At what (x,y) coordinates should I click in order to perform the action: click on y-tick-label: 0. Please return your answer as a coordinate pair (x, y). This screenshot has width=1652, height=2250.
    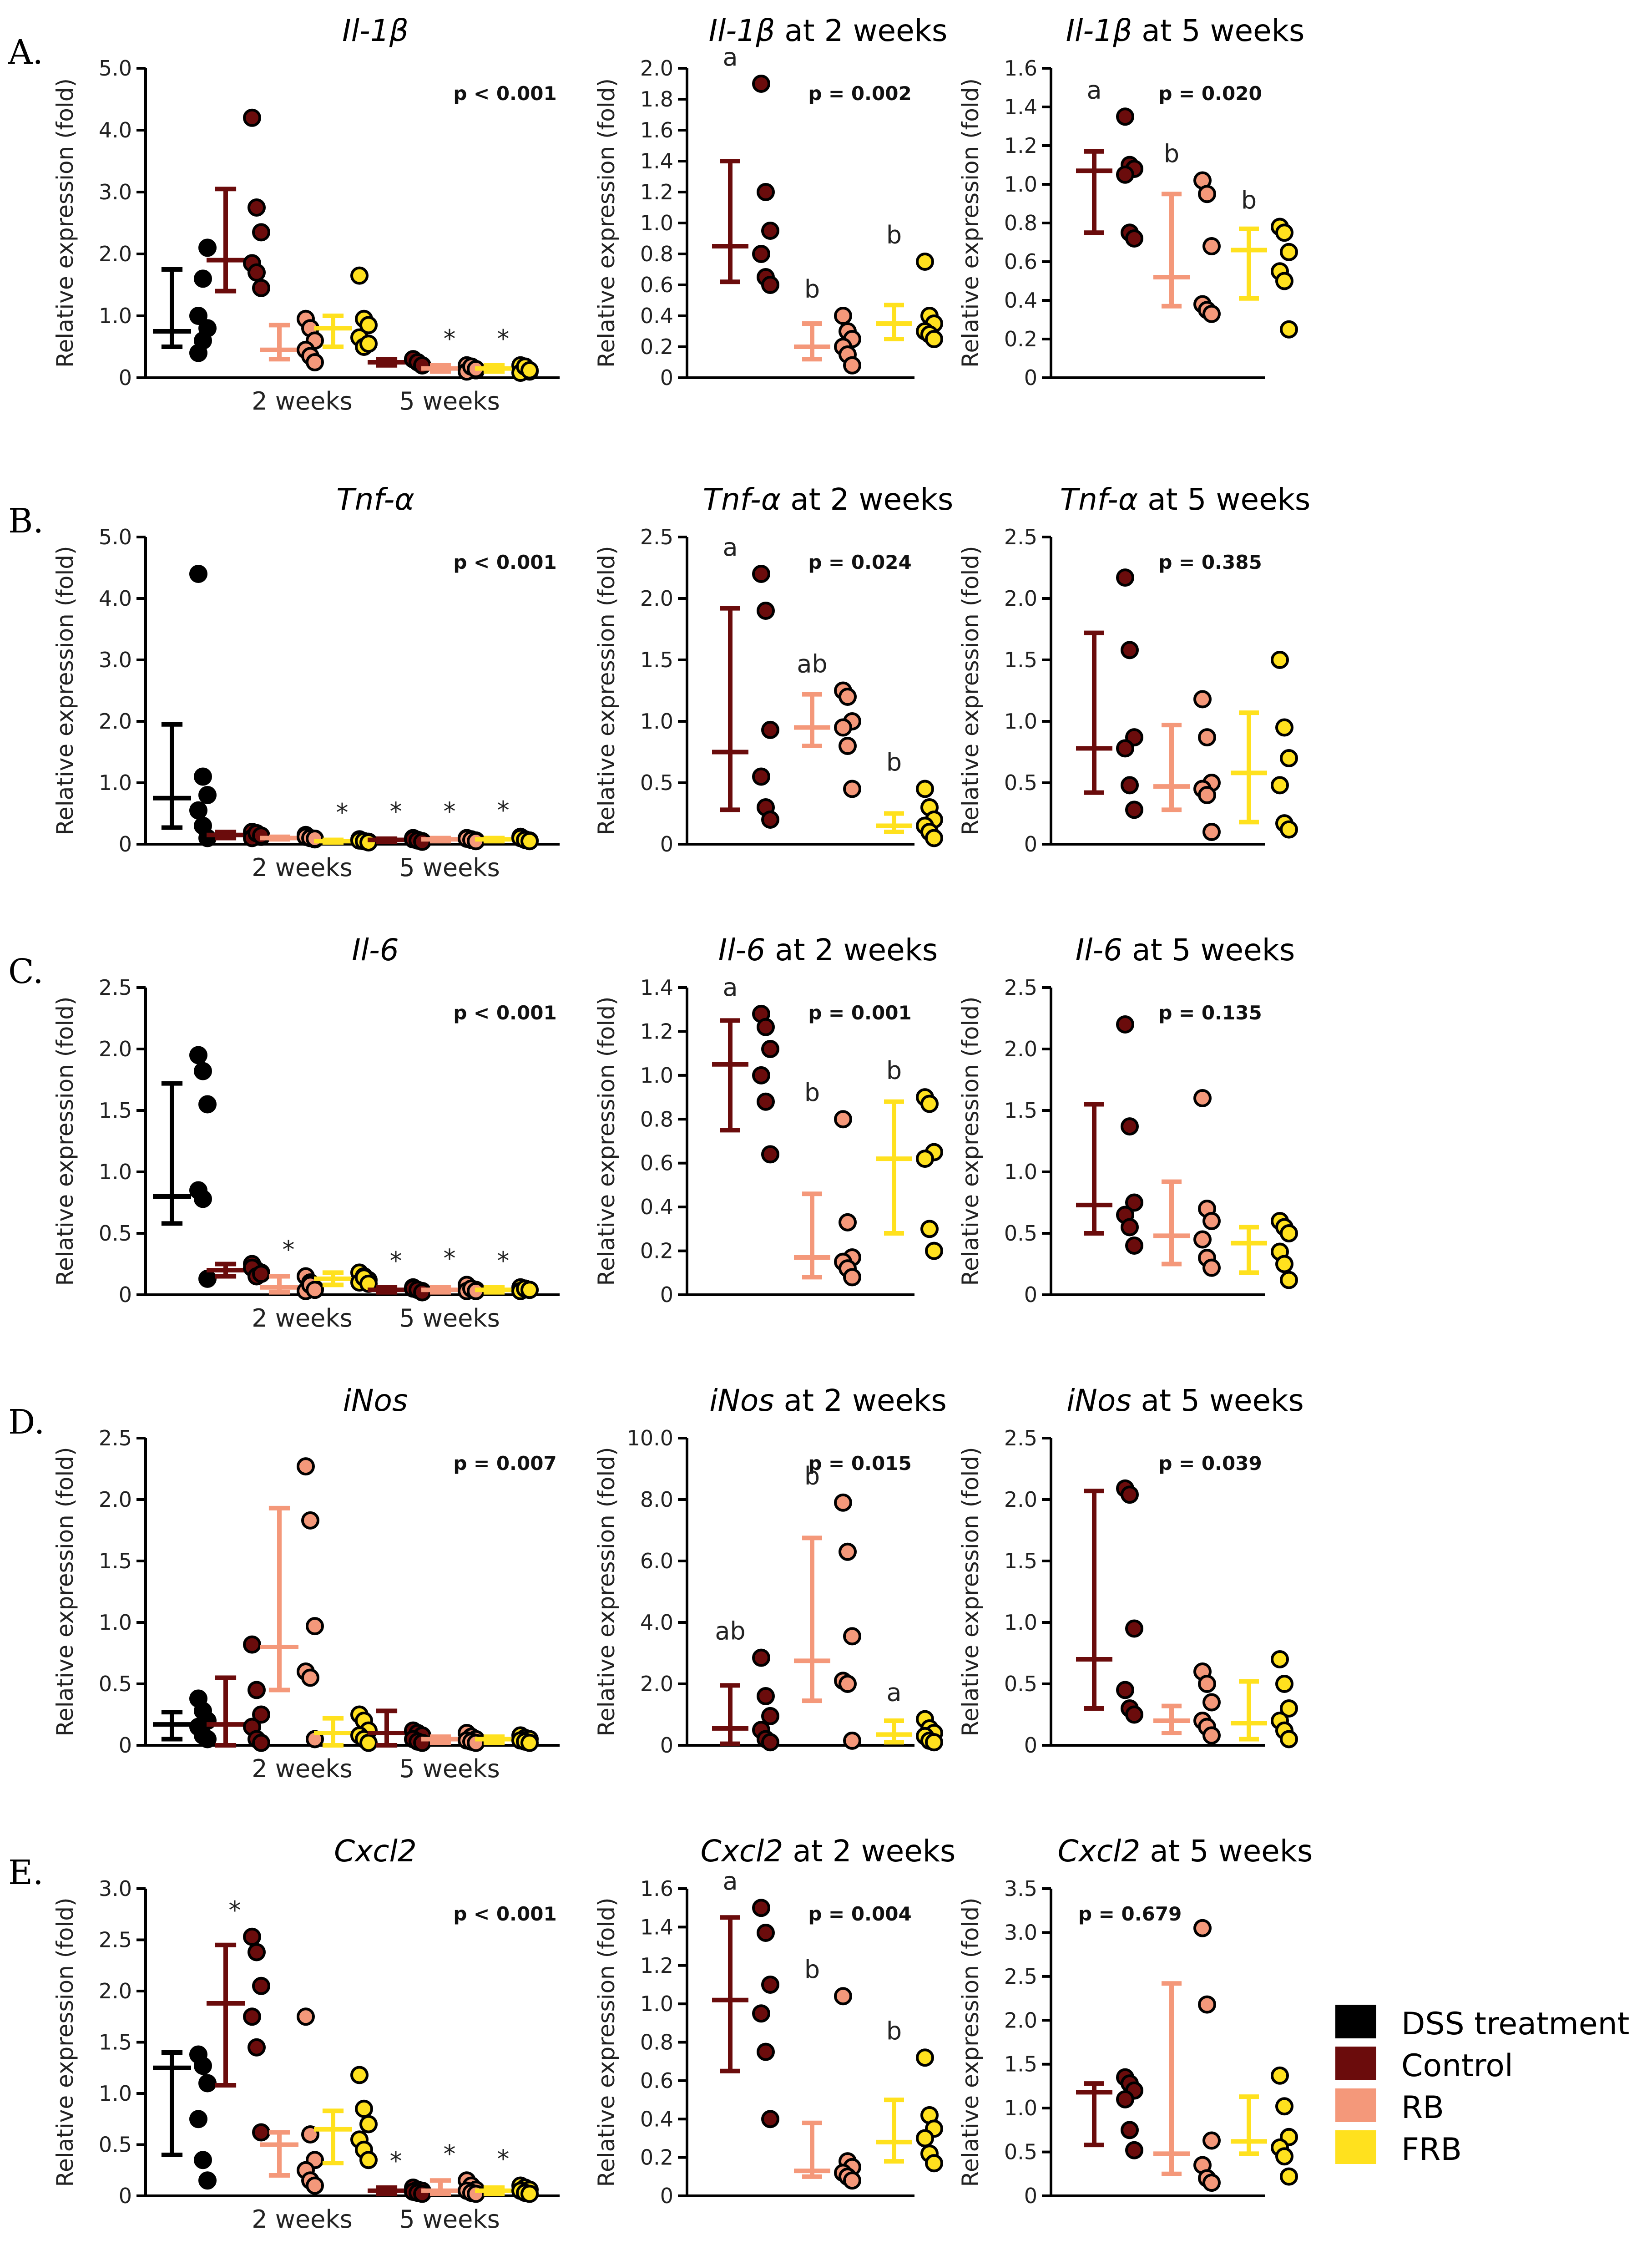
    Looking at the image, I should click on (1030, 2196).